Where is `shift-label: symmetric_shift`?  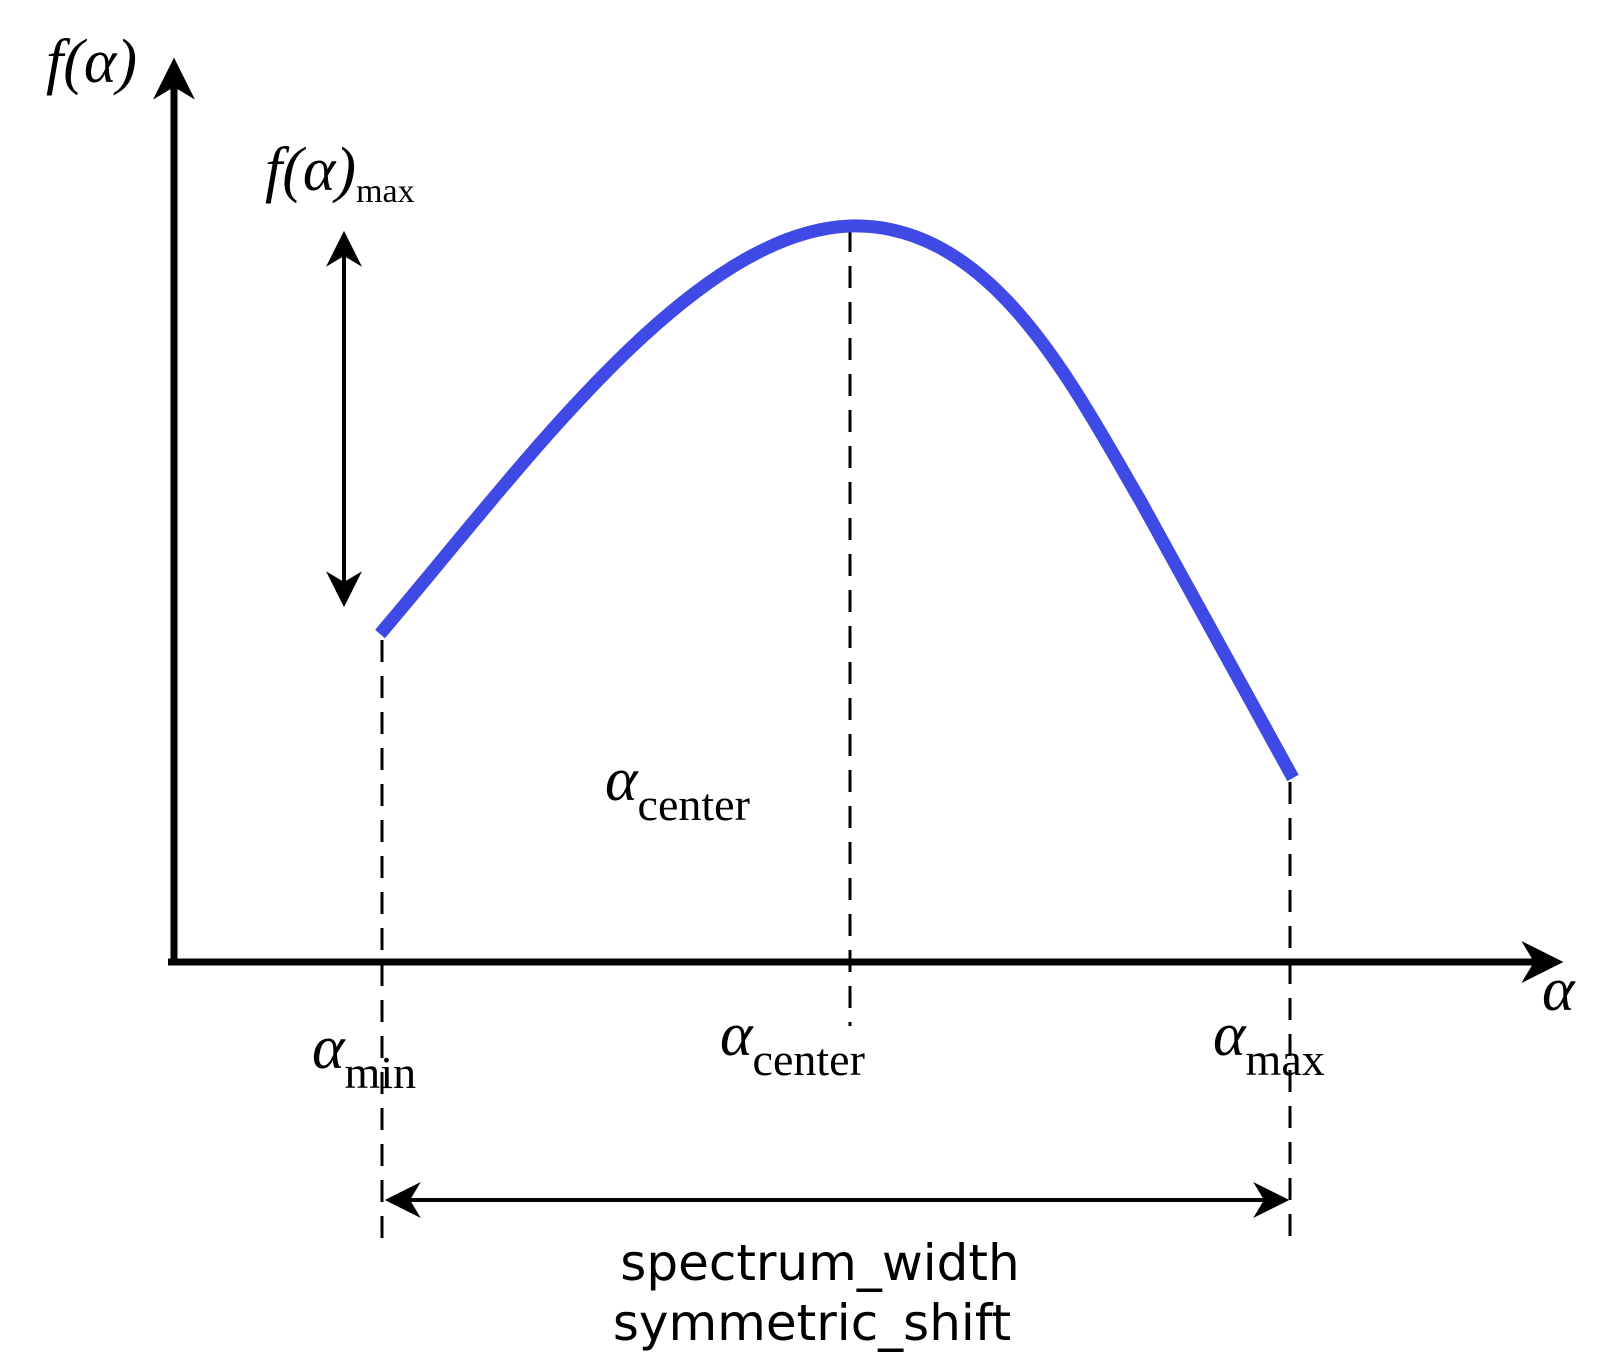
shift-label: symmetric_shift is located at coordinates (812, 1323).